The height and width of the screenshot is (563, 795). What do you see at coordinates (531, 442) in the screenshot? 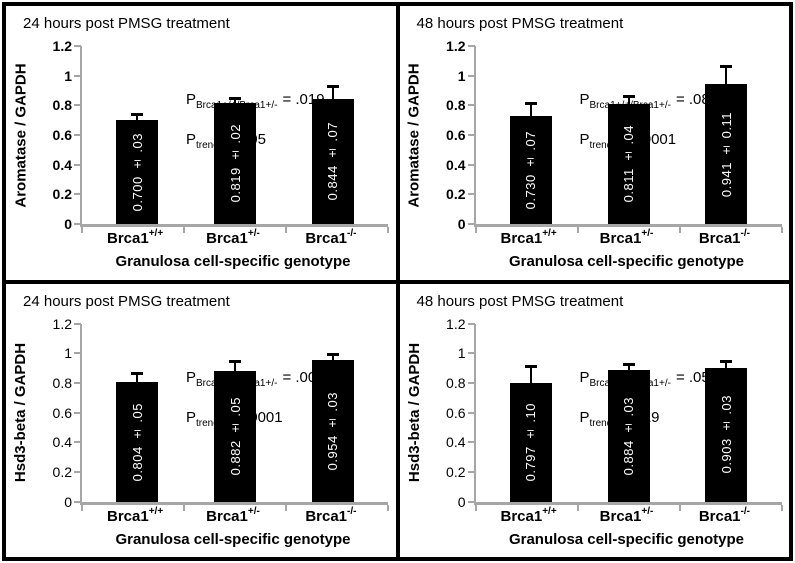
I see `bar-value-label: 0.797 ± .10` at bounding box center [531, 442].